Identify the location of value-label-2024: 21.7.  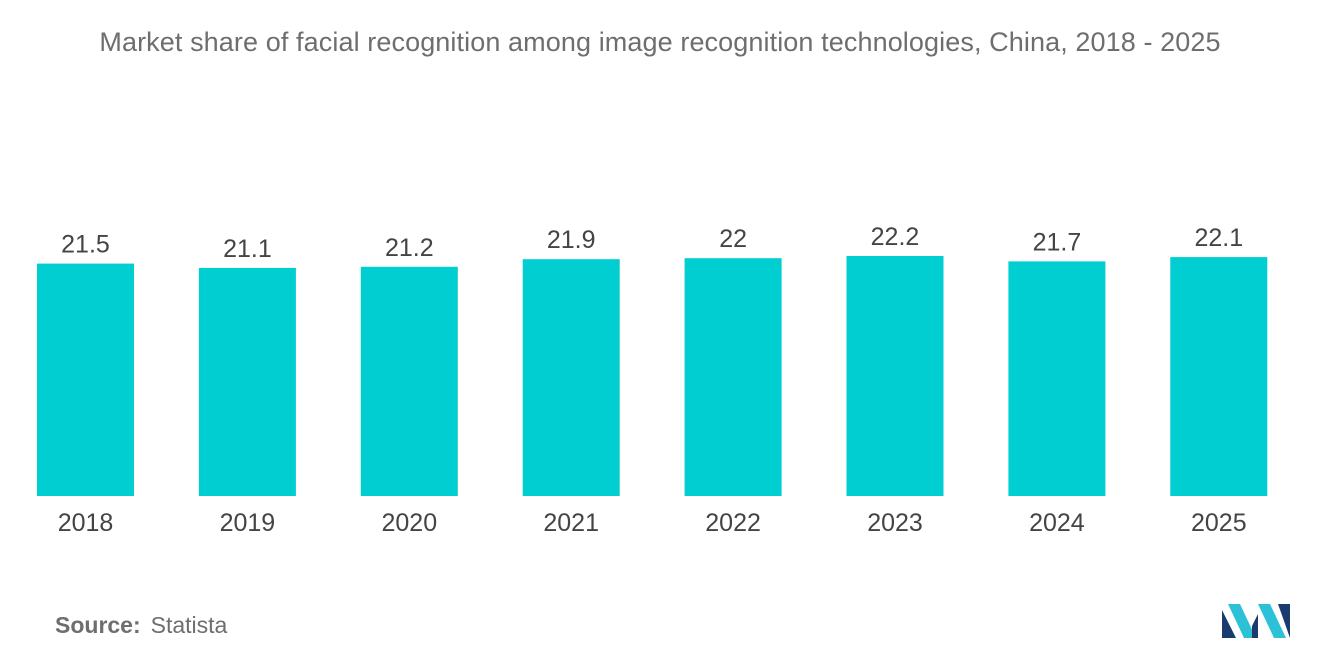
(1057, 242).